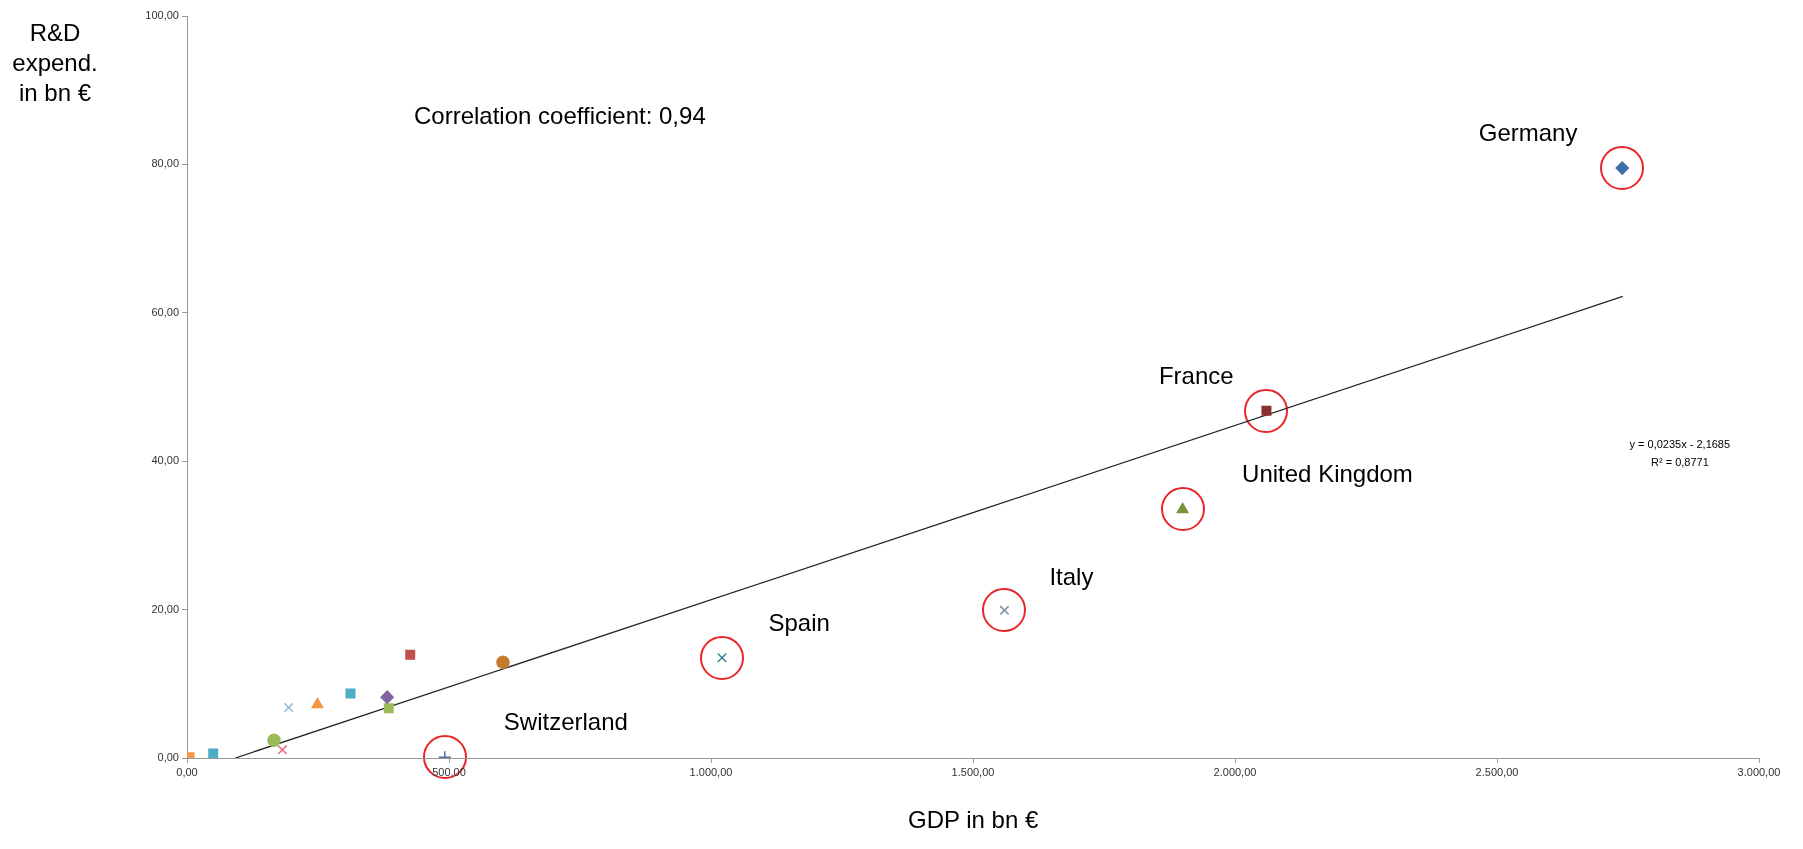 Image resolution: width=1803 pixels, height=849 pixels. What do you see at coordinates (162, 15) in the screenshot?
I see `y-tick-label: 100,00` at bounding box center [162, 15].